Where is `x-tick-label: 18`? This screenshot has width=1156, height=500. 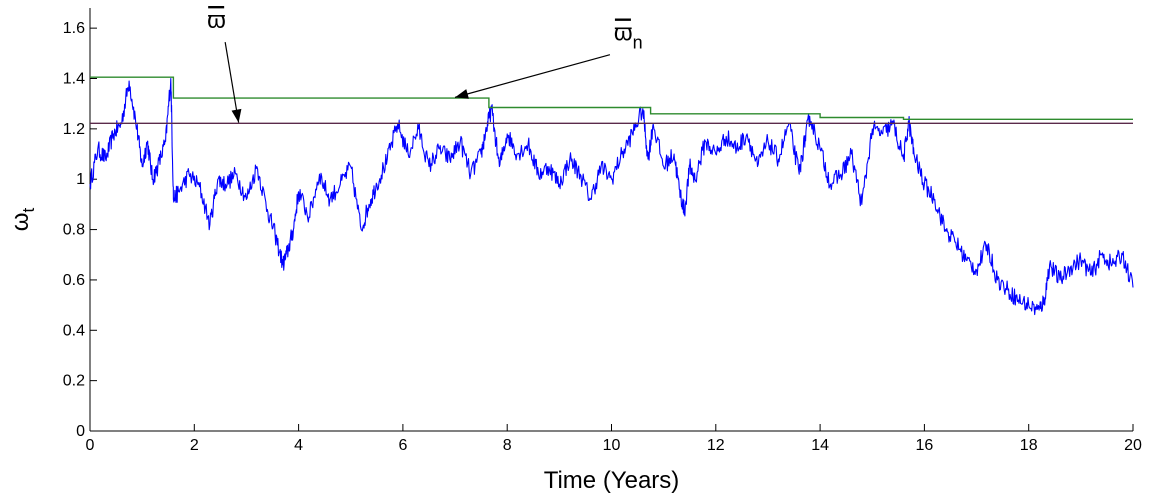 x-tick-label: 18 is located at coordinates (1029, 445).